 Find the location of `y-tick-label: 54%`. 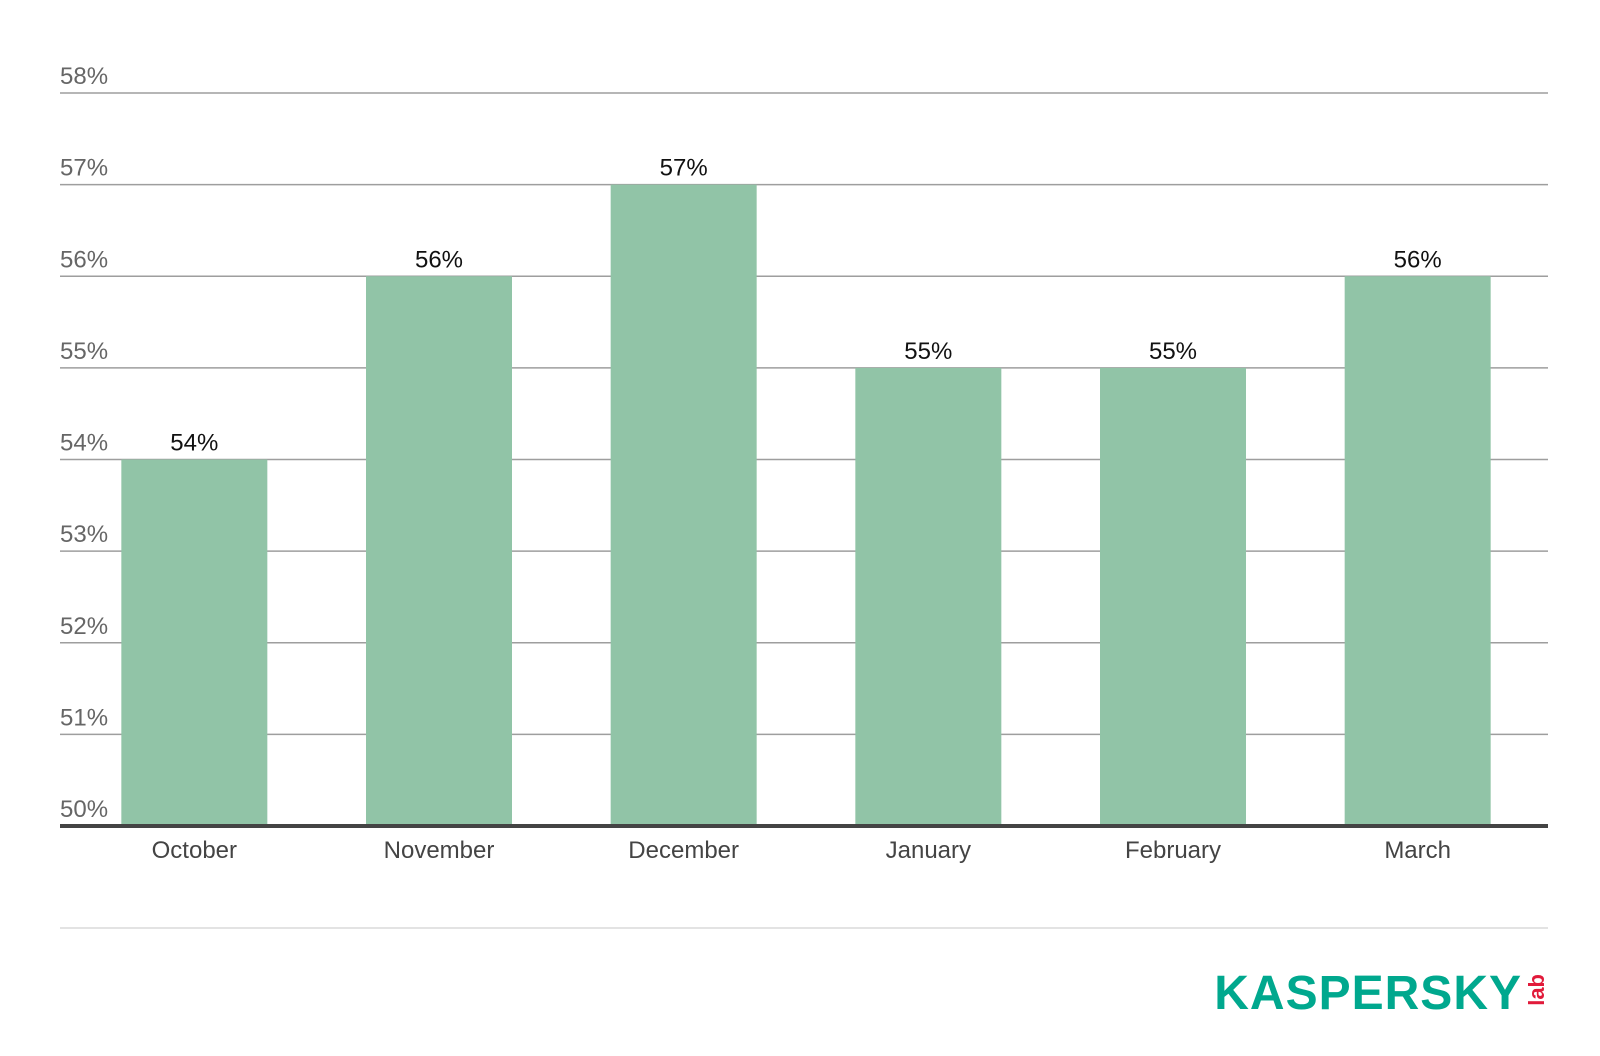

y-tick-label: 54% is located at coordinates (84, 443).